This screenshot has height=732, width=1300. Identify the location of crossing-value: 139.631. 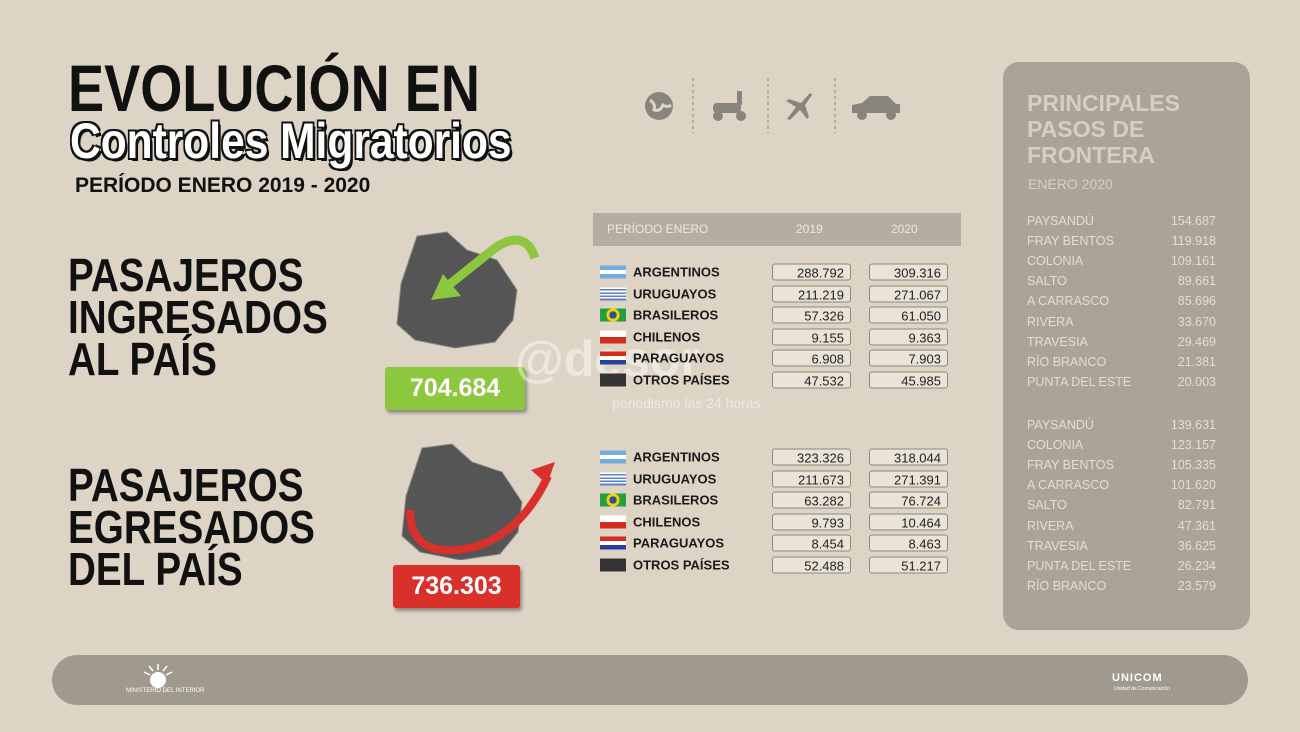
(1193, 425).